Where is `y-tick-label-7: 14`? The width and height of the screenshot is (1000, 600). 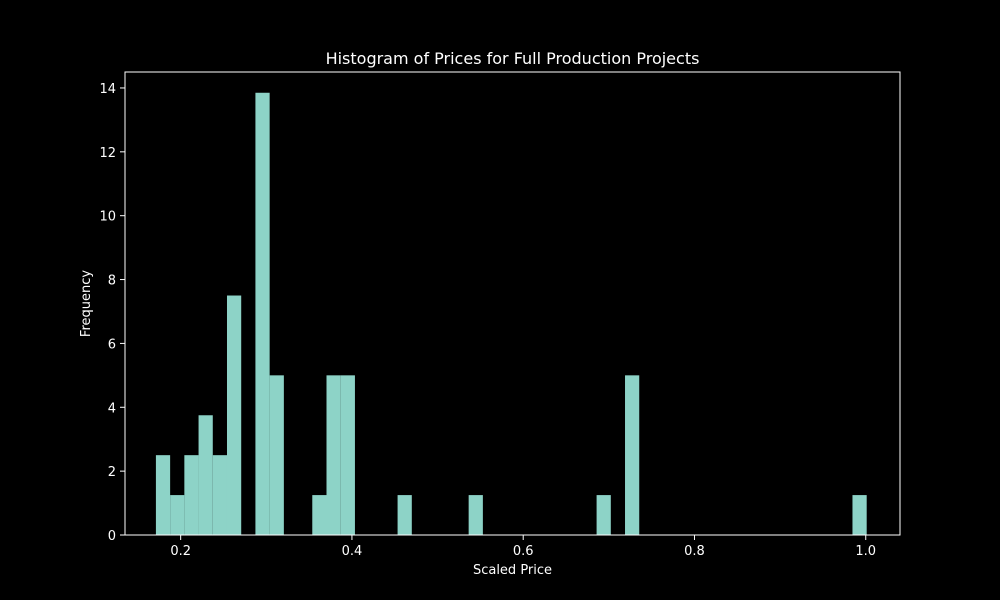 y-tick-label-7: 14 is located at coordinates (107, 89).